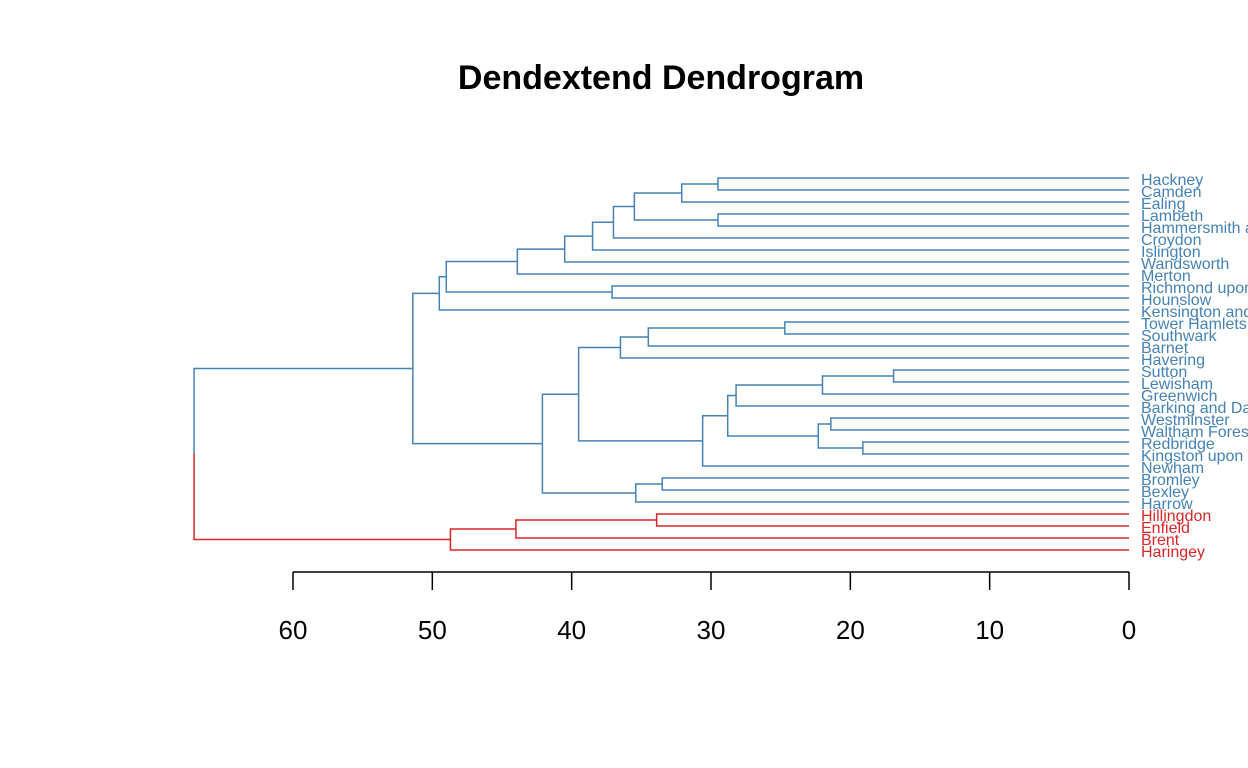 The width and height of the screenshot is (1248, 768). What do you see at coordinates (1194, 312) in the screenshot?
I see `leaf-label: Kensington and Chelsea` at bounding box center [1194, 312].